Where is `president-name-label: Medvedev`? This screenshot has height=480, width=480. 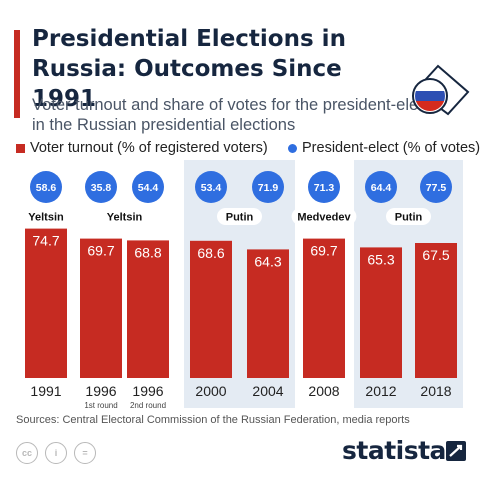 president-name-label: Medvedev is located at coordinates (324, 218).